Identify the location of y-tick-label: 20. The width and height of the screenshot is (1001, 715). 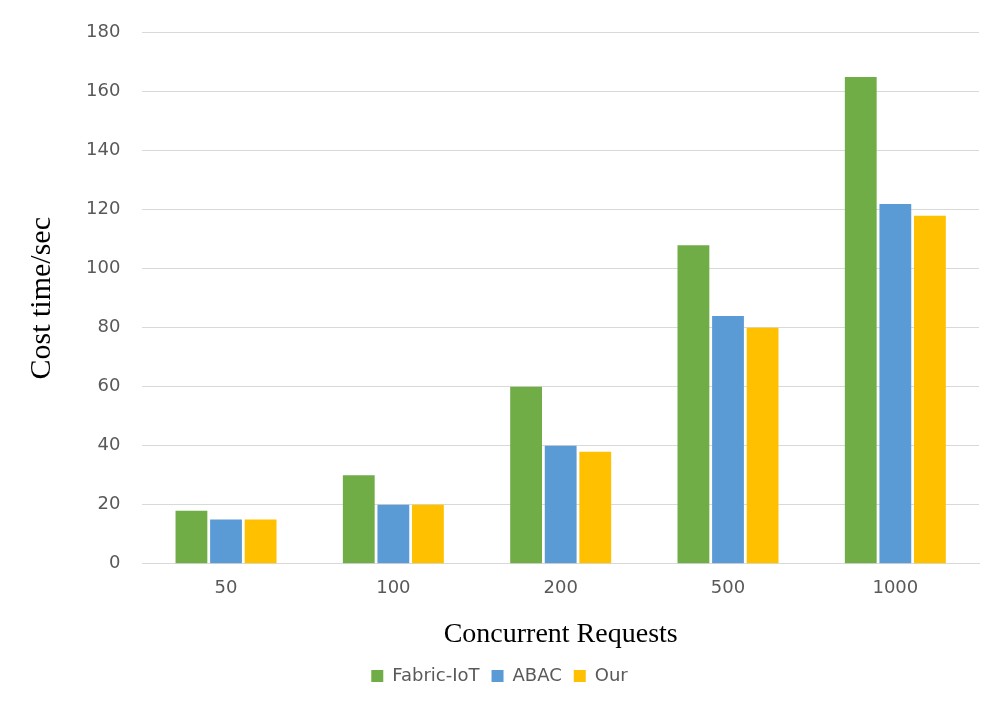
(109, 503).